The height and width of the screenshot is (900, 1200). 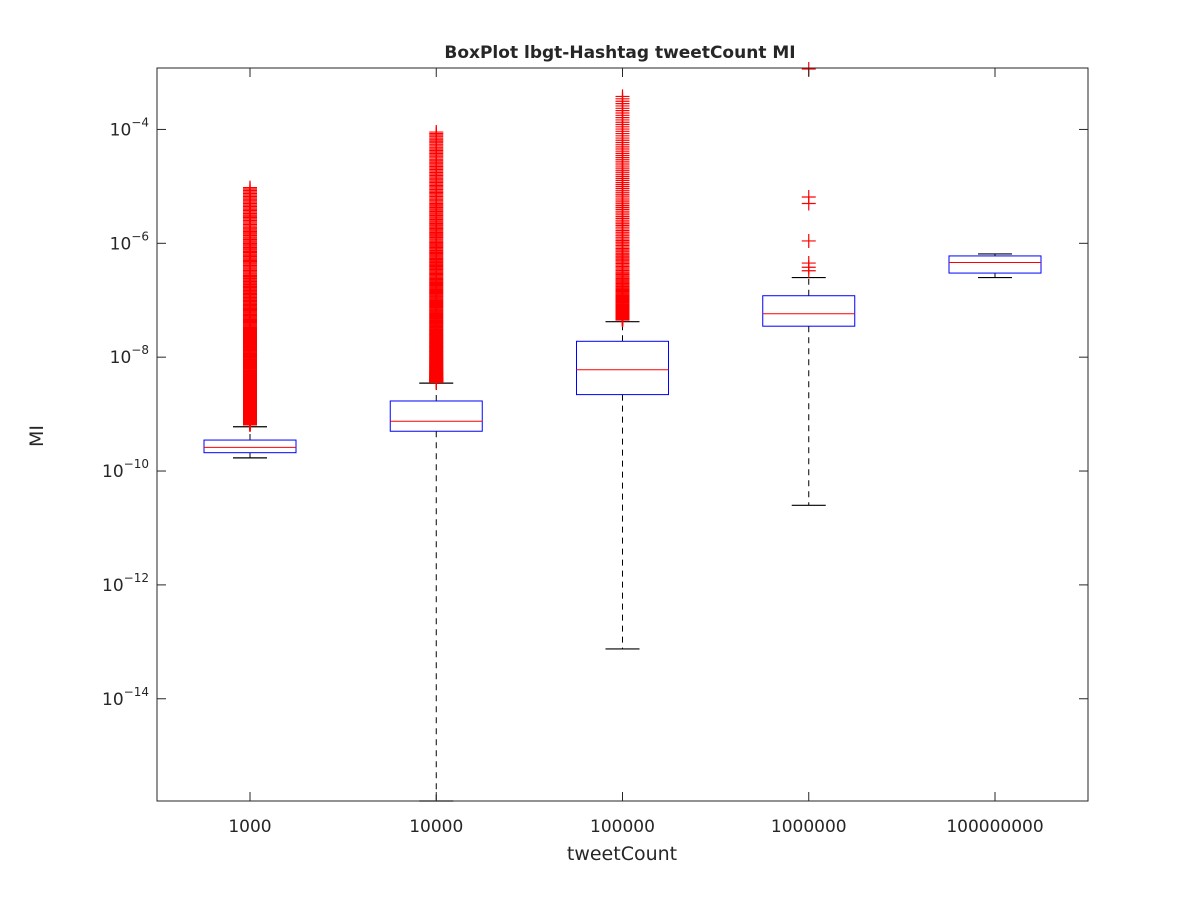 What do you see at coordinates (619, 53) in the screenshot?
I see `chart-title: BoxPlot lbgt-Hashtag tweetCount MI` at bounding box center [619, 53].